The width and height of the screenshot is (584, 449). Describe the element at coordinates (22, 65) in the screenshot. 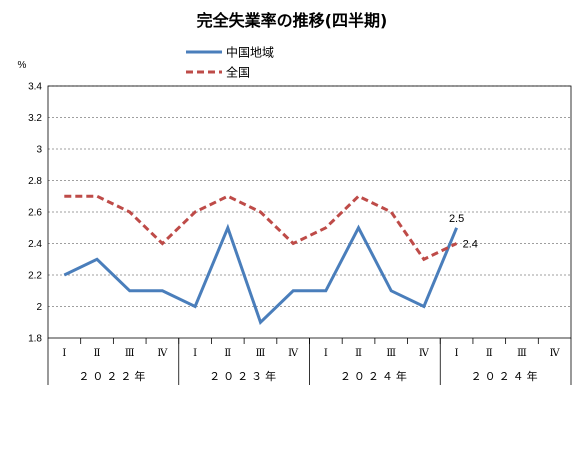

I see `y-axis-label: %` at that location.